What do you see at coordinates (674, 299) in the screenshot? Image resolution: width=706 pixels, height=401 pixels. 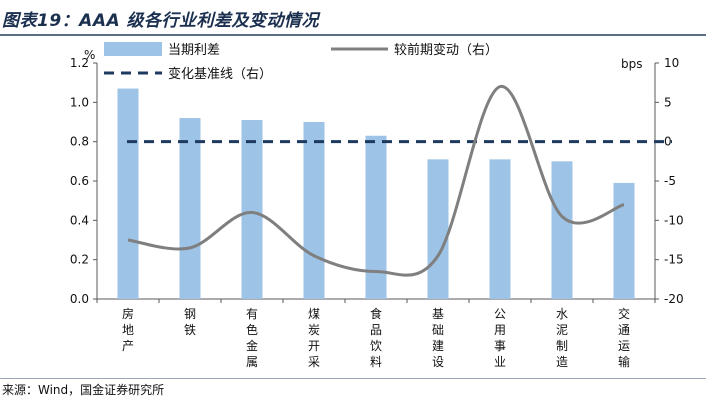 I see `right-tick-label: -20` at bounding box center [674, 299].